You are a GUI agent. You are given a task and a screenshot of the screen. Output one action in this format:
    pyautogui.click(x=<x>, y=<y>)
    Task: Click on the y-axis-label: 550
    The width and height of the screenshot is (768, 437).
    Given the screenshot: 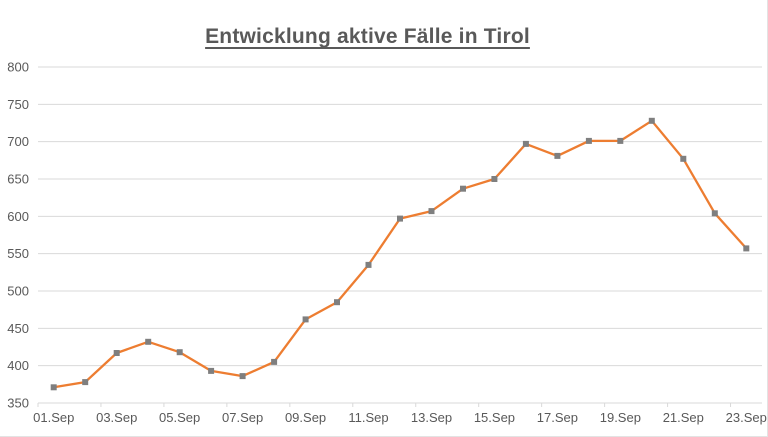 What is the action you would take?
    pyautogui.click(x=18, y=253)
    